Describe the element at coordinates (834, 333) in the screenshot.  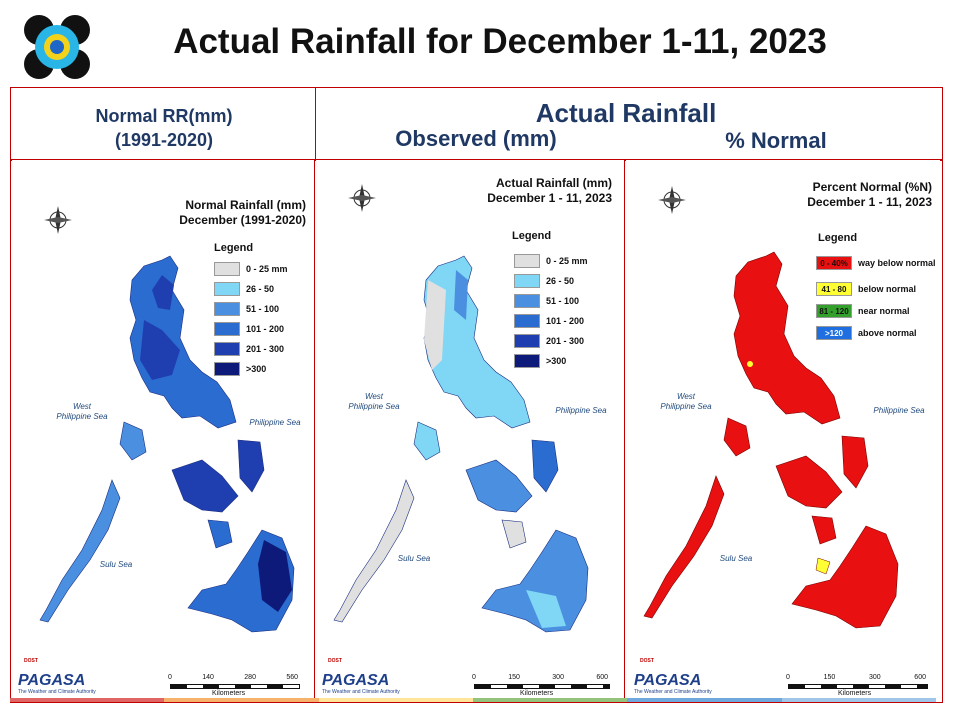
I see `legend-swatch: >120` at that location.